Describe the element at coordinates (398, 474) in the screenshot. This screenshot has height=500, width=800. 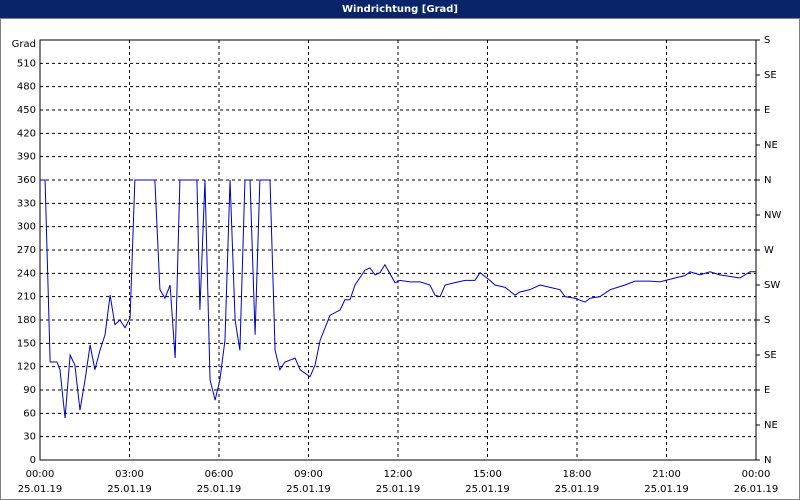
I see `x-tick-label: 12:00` at that location.